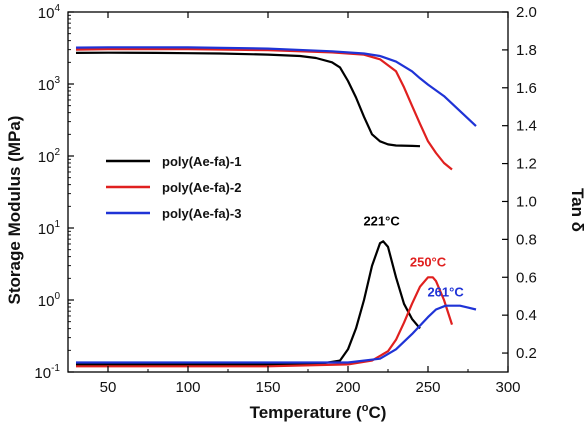 The width and height of the screenshot is (586, 428). I want to click on peak-annotation-label: 221°C, so click(381, 220).